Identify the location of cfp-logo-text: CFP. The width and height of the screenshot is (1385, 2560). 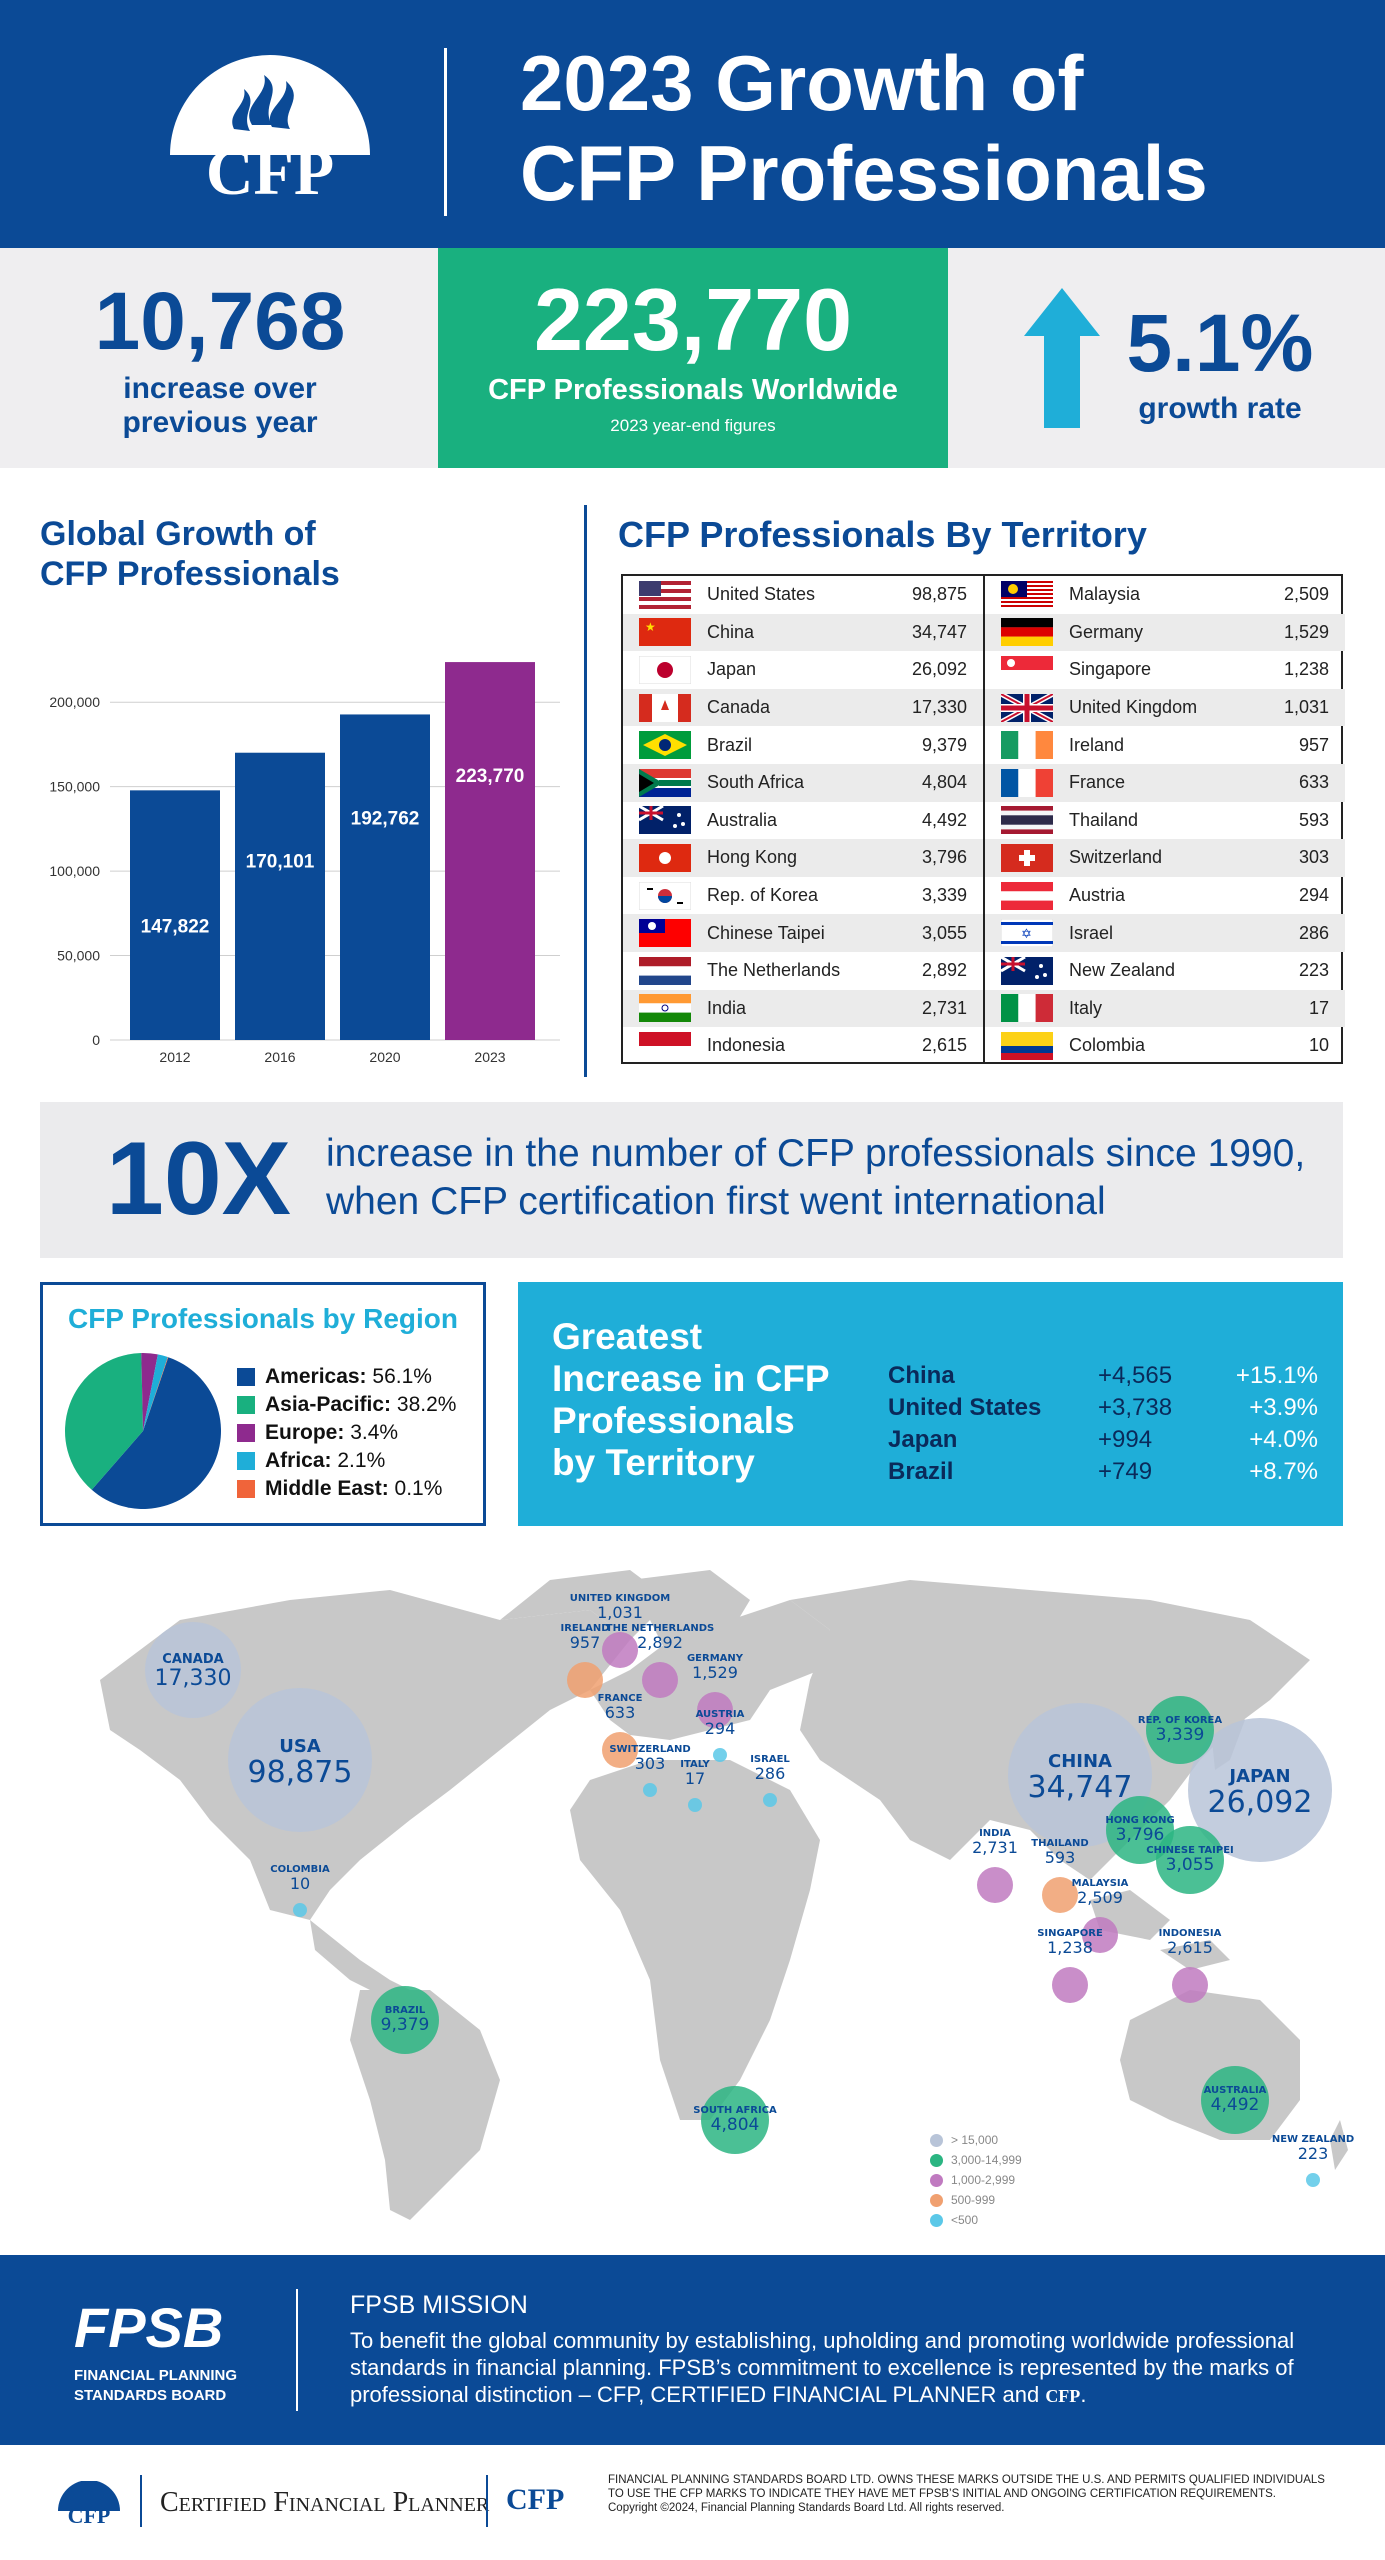
(270, 172).